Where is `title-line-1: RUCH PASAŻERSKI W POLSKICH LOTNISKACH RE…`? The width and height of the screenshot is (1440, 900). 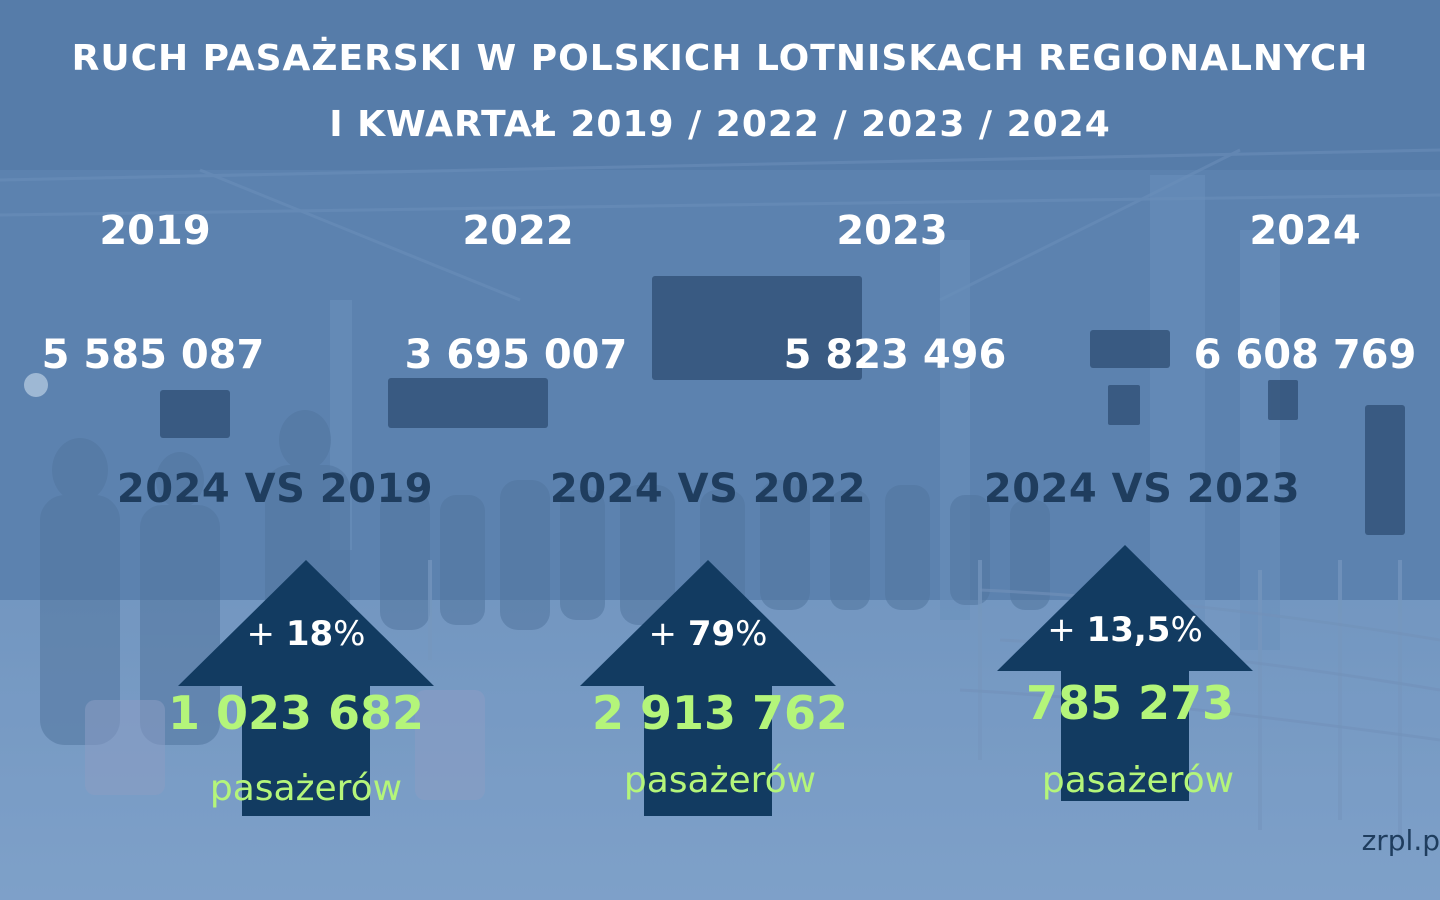 title-line-1: RUCH PASAŻERSKI W POLSKICH LOTNISKACH RE… is located at coordinates (720, 58).